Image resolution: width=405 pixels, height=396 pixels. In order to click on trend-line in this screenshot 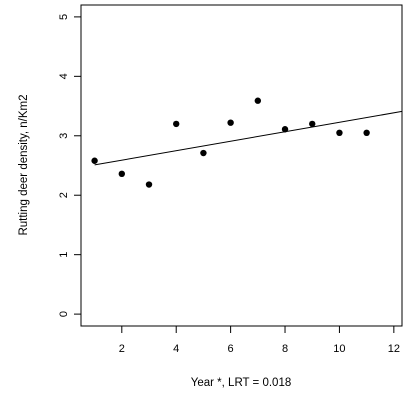, I will do `click(248, 138)`.